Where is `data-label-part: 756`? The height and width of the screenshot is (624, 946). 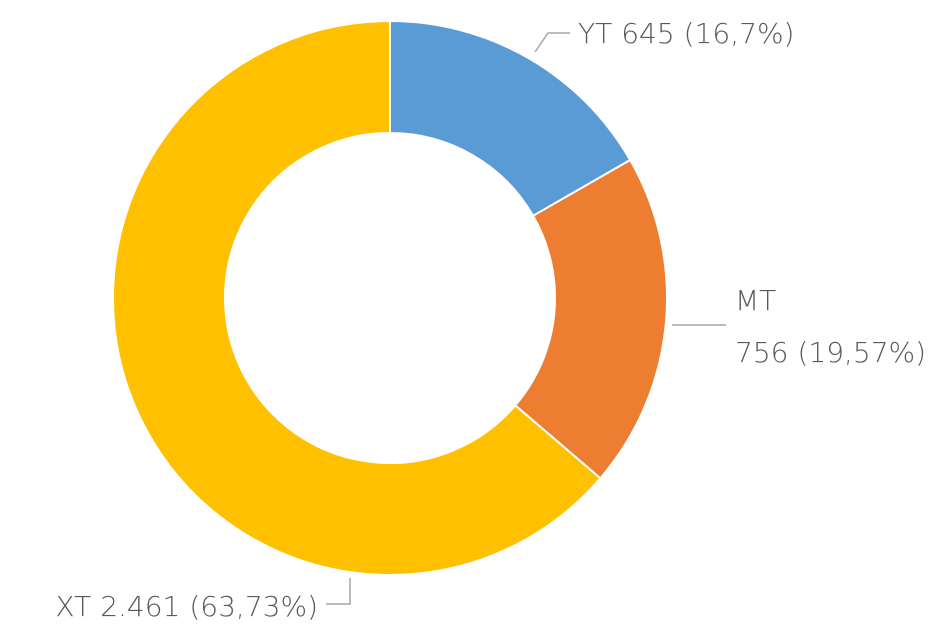
data-label-part: 756 is located at coordinates (761, 352).